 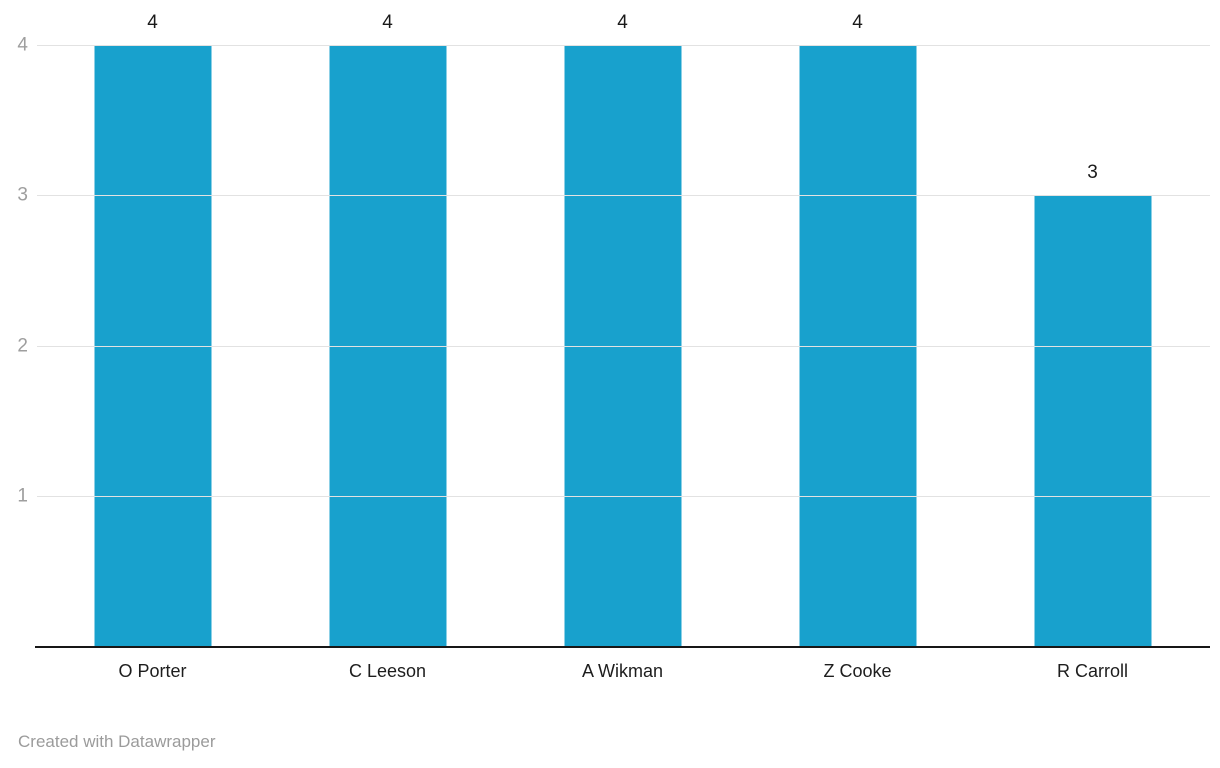 I want to click on y-tick-label-3: 3, so click(x=22, y=195).